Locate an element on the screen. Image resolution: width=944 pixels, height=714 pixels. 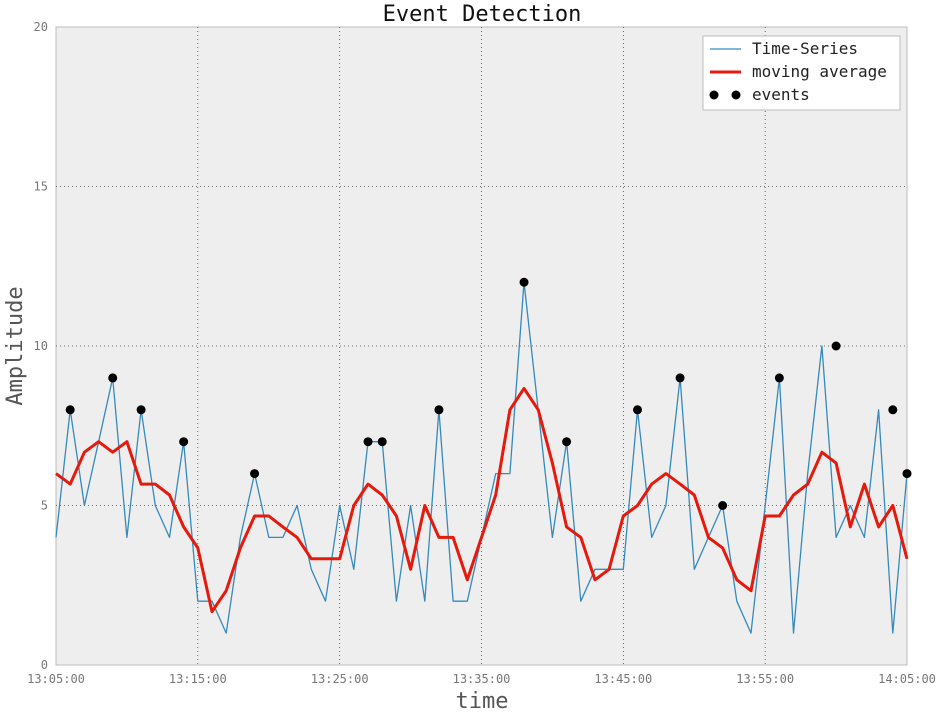
x-tick-label: 13:35:00 is located at coordinates (482, 679).